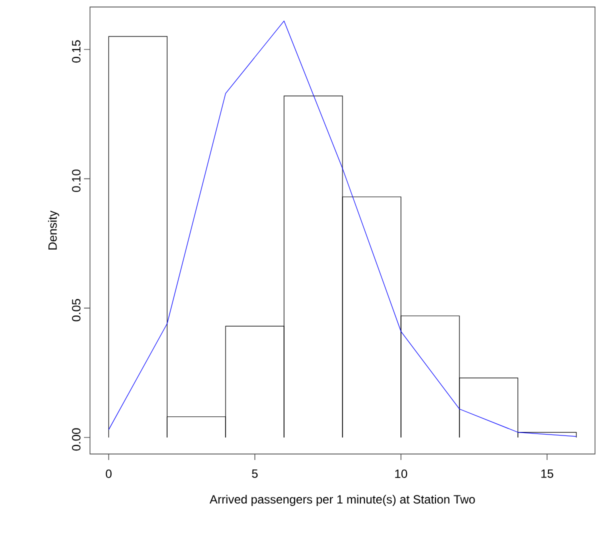 The width and height of the screenshot is (598, 541). I want to click on x-tick-label: 15, so click(547, 474).